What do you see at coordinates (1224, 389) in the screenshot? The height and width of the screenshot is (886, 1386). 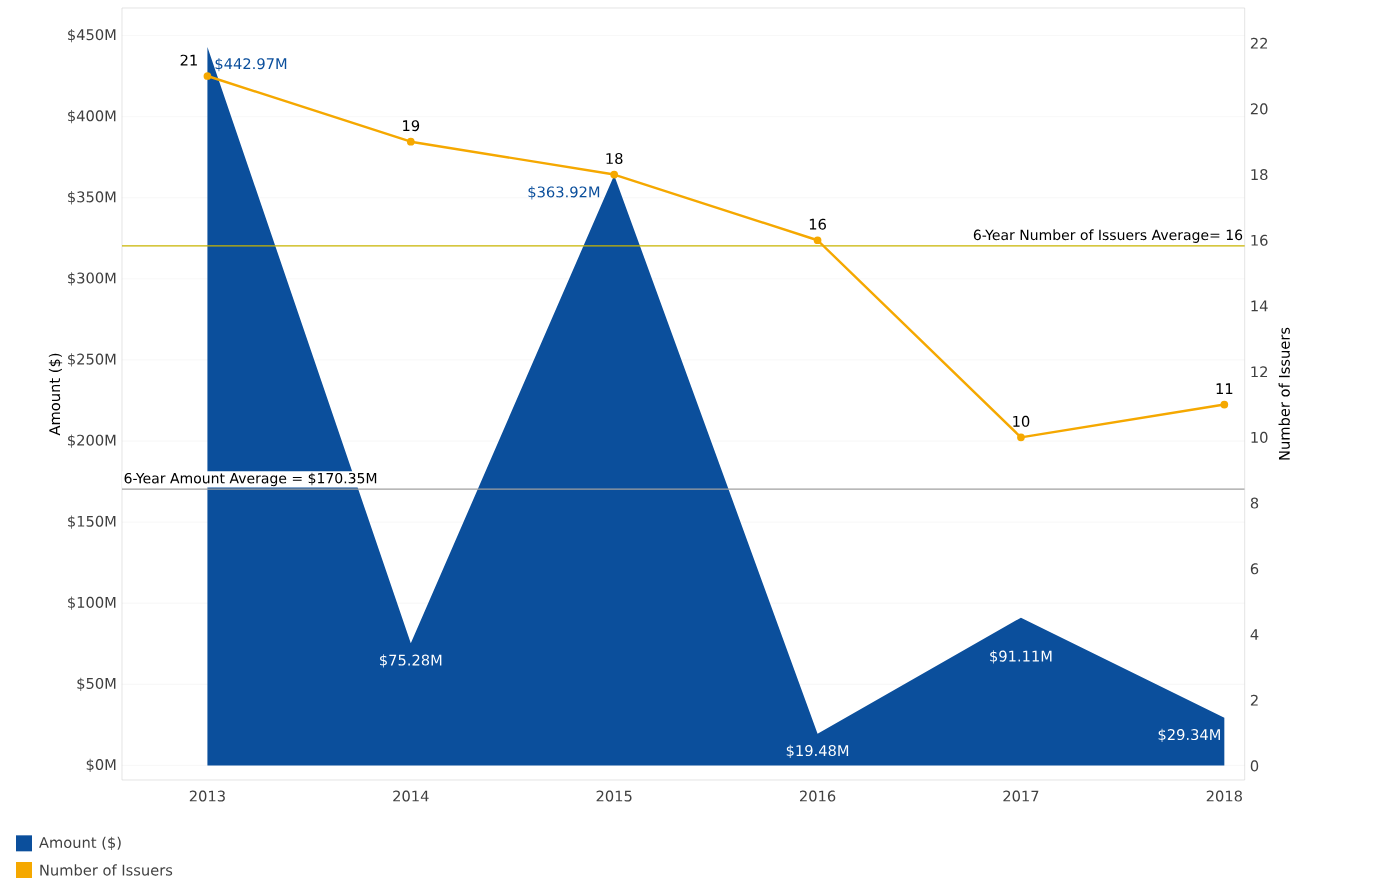 I see `data-label: 11` at bounding box center [1224, 389].